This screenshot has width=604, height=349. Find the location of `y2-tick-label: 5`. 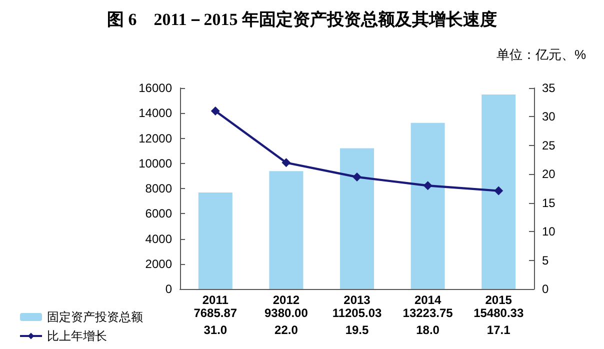

y2-tick-label: 5 is located at coordinates (545, 260).